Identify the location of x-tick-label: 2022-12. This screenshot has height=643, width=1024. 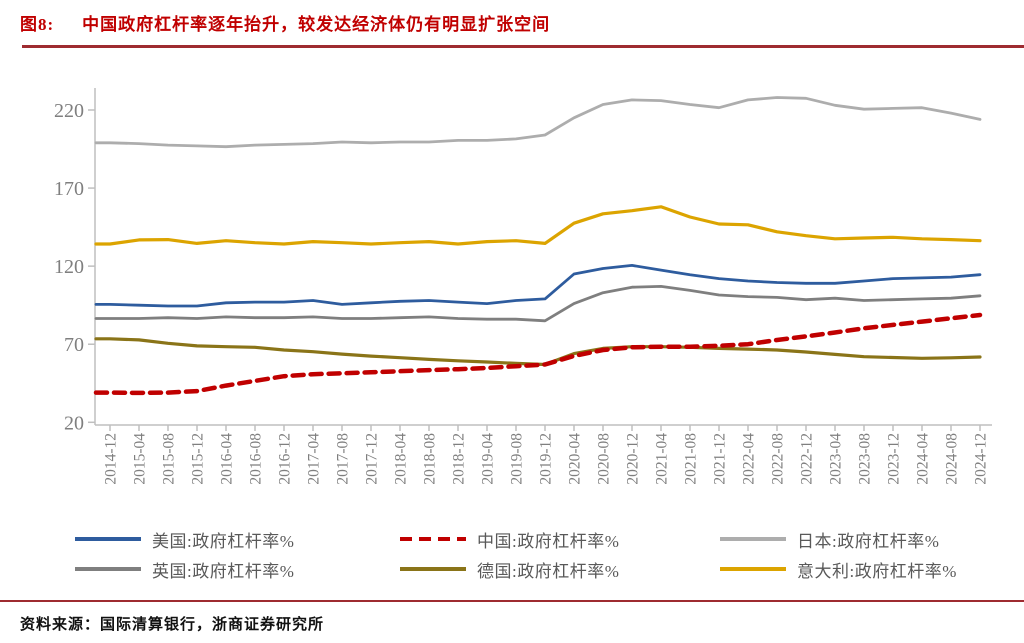
(807, 459).